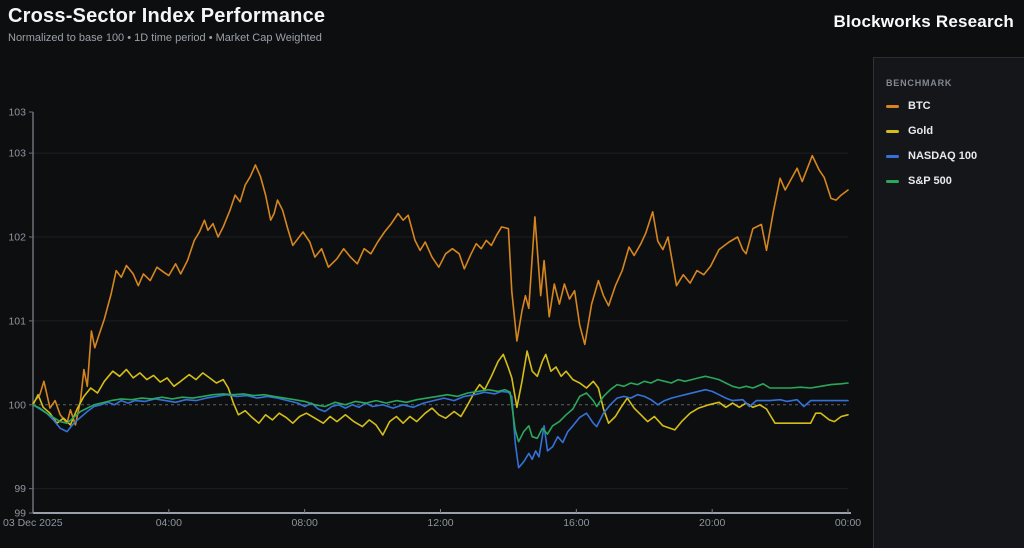  What do you see at coordinates (712, 523) in the screenshot?
I see `x-tick-label: 20:00` at bounding box center [712, 523].